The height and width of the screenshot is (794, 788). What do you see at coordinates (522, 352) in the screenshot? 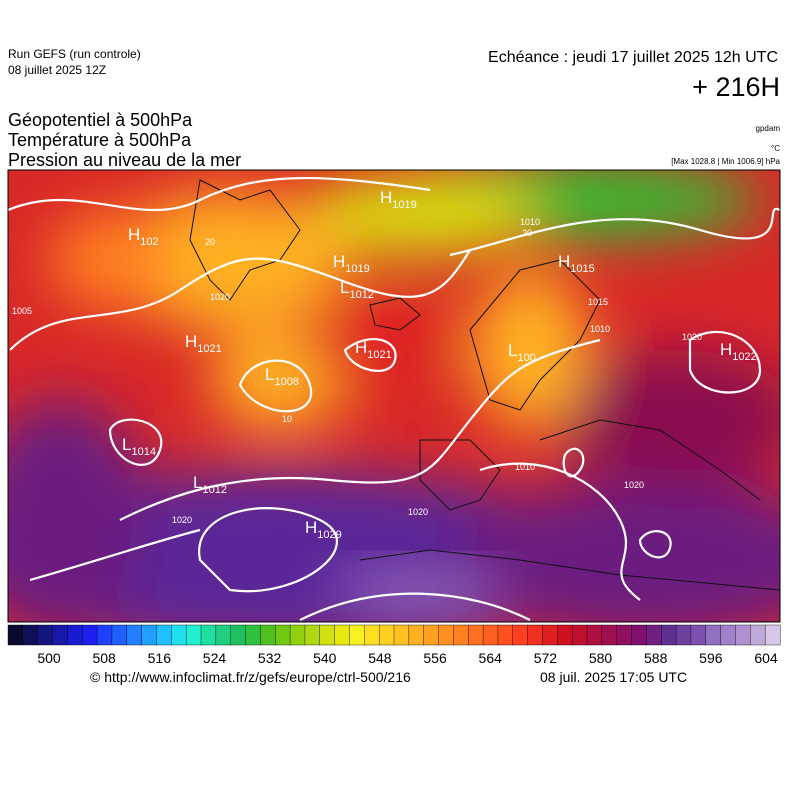
I see `pressure-center: L100` at bounding box center [522, 352].